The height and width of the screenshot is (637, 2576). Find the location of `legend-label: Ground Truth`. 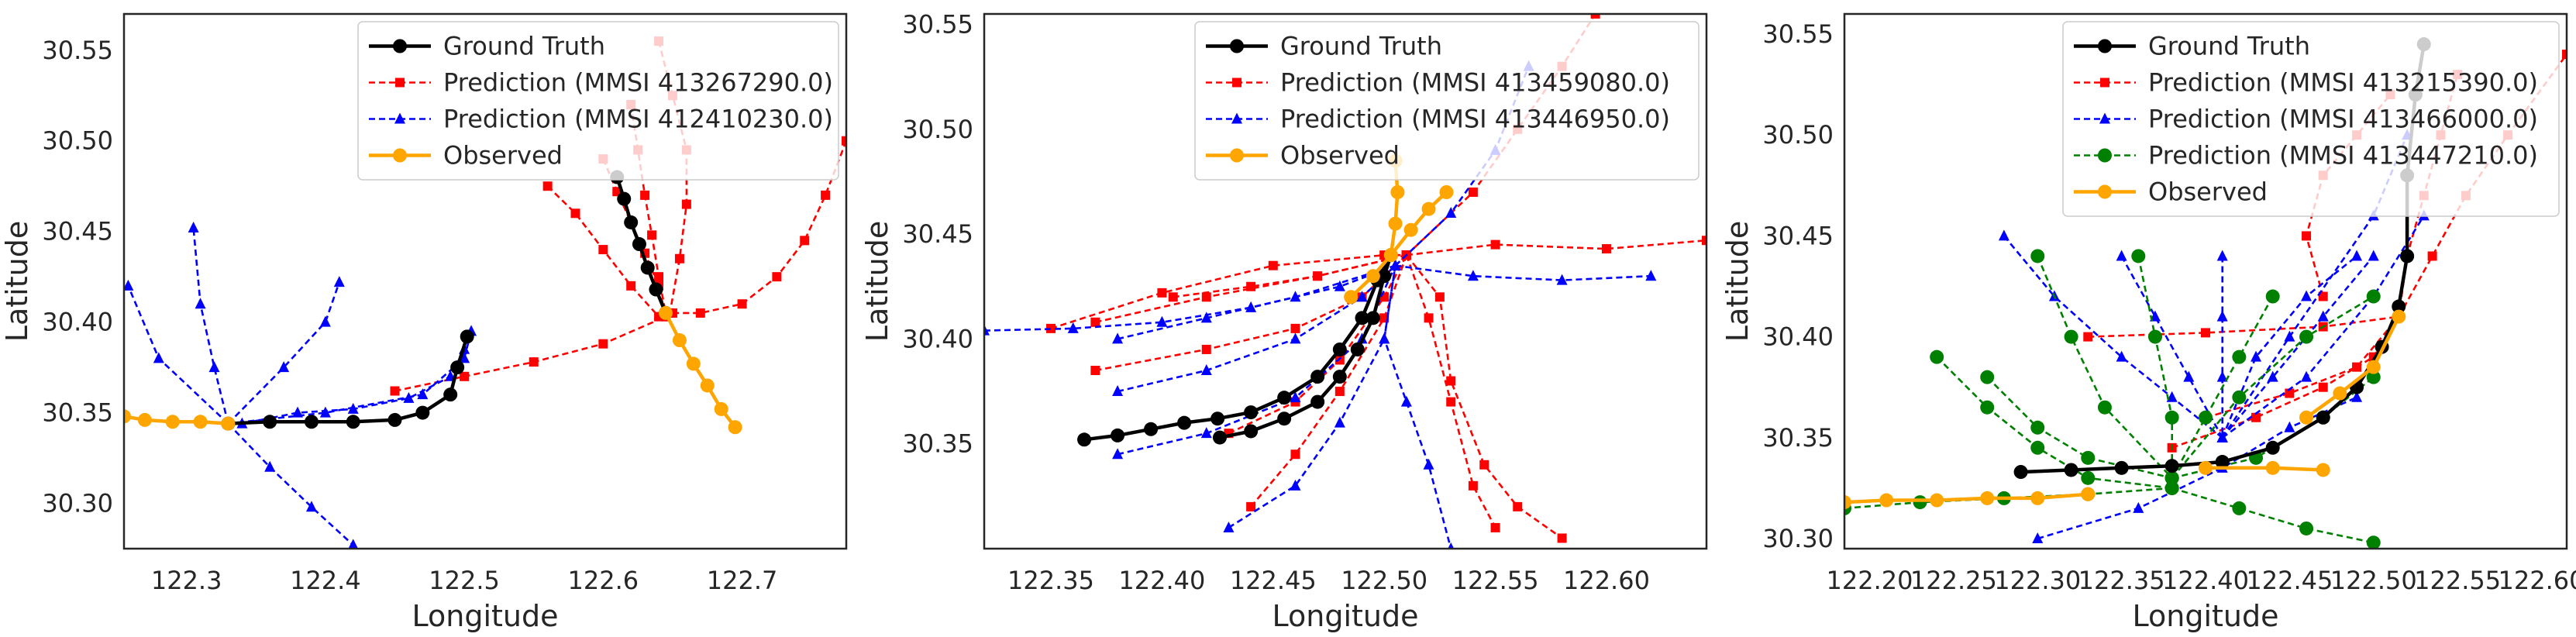

legend-label: Ground Truth is located at coordinates (2229, 46).